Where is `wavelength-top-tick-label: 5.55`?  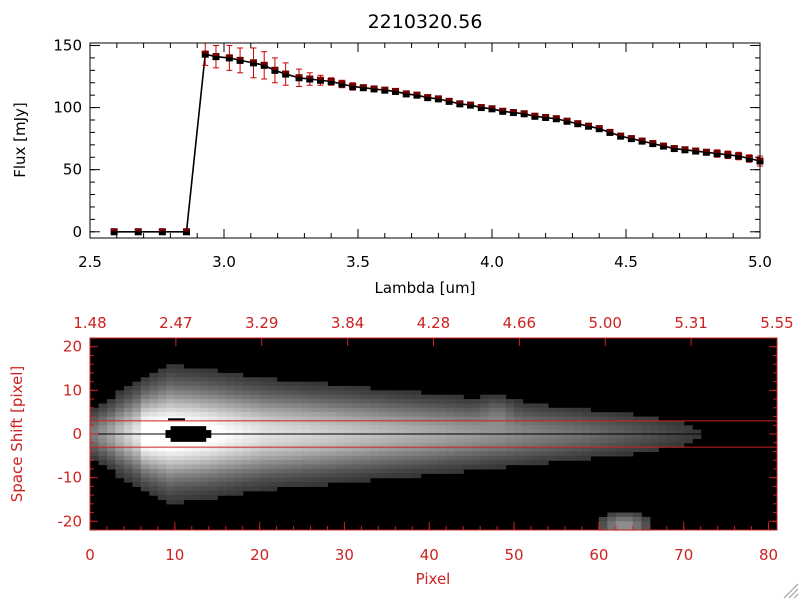 wavelength-top-tick-label: 5.55 is located at coordinates (776, 323).